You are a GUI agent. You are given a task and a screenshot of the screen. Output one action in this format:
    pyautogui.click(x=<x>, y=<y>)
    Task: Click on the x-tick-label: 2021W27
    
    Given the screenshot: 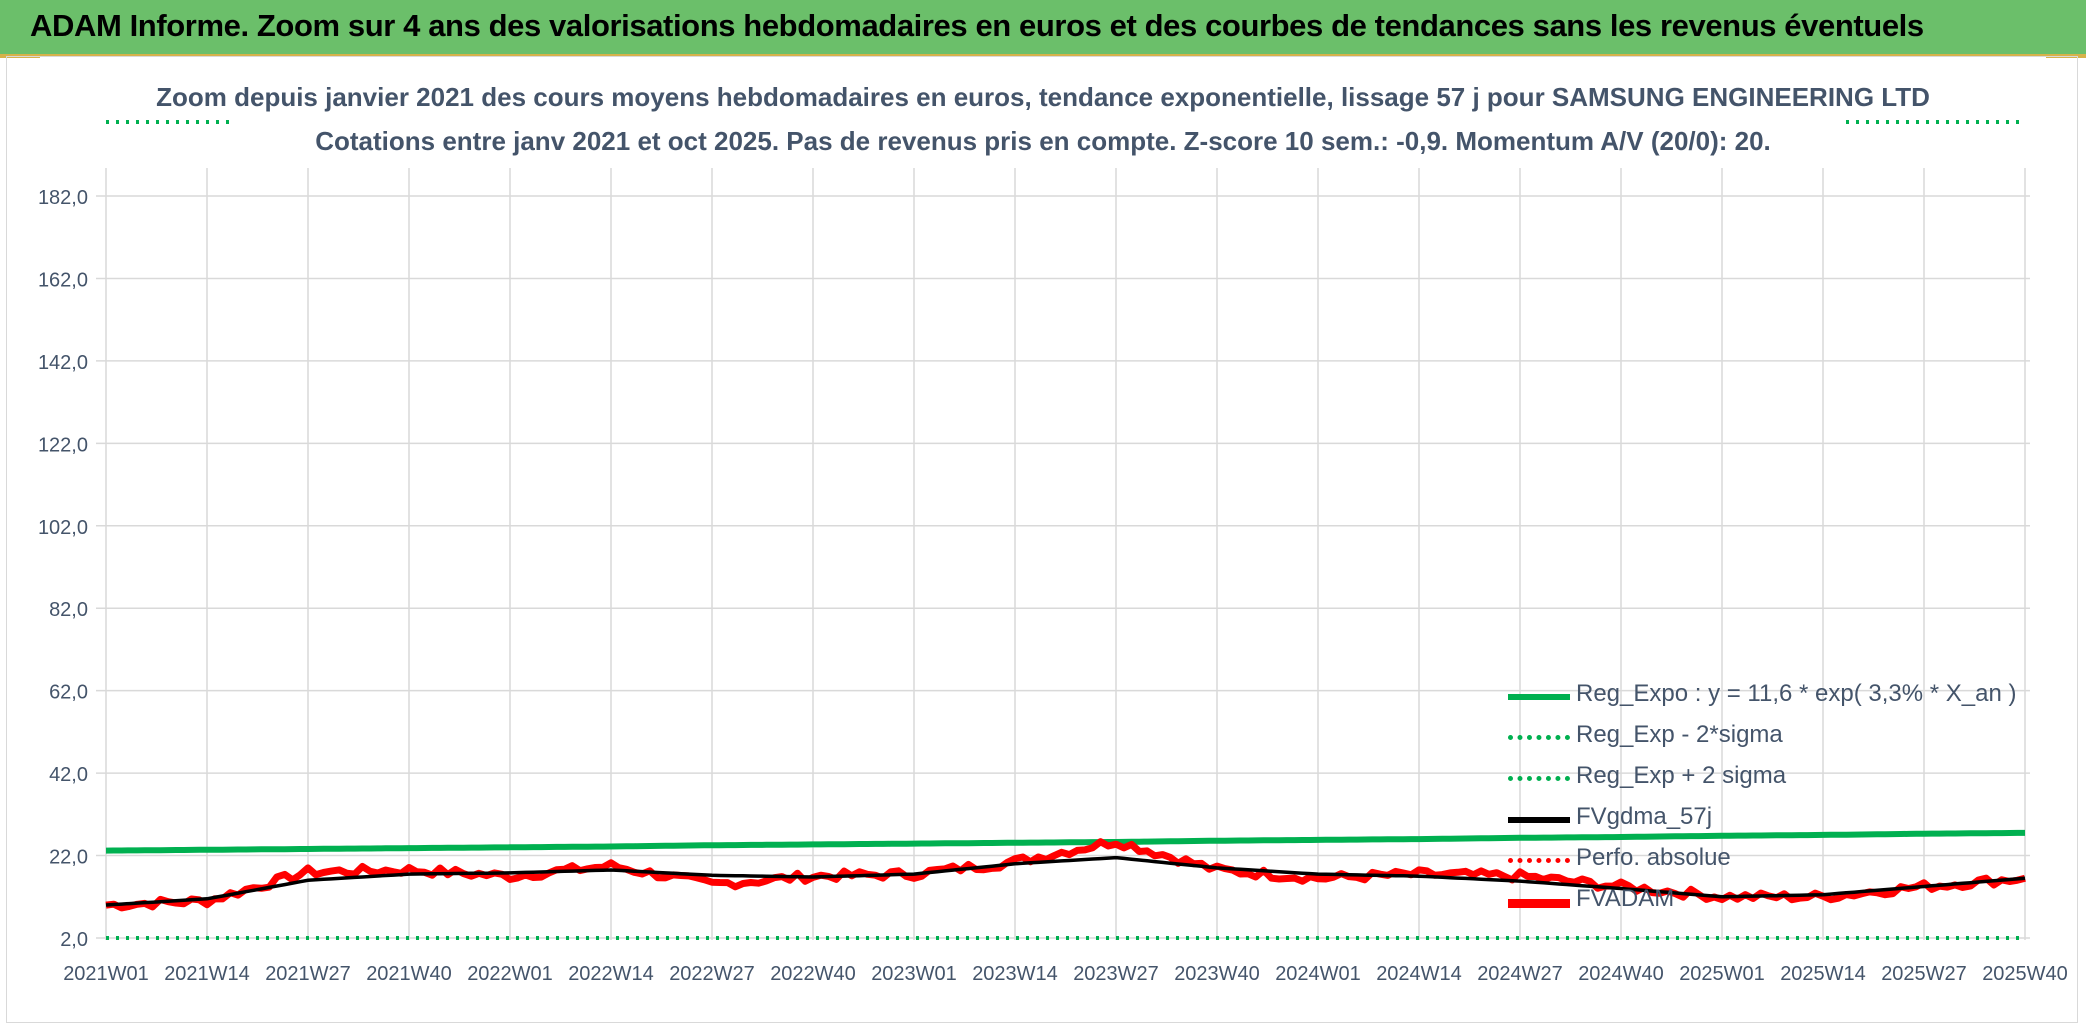 What is the action you would take?
    pyautogui.click(x=308, y=974)
    